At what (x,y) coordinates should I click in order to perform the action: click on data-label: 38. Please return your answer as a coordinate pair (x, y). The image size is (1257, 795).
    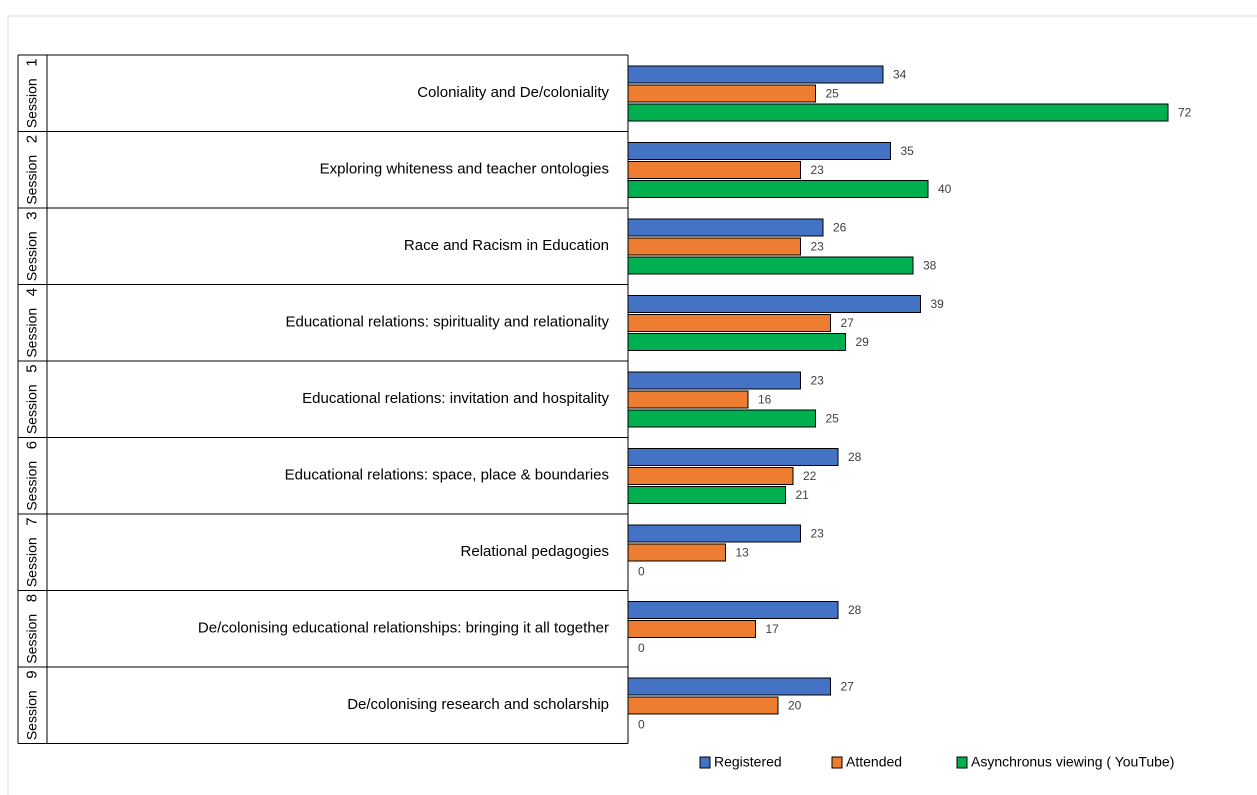
    Looking at the image, I should click on (930, 266).